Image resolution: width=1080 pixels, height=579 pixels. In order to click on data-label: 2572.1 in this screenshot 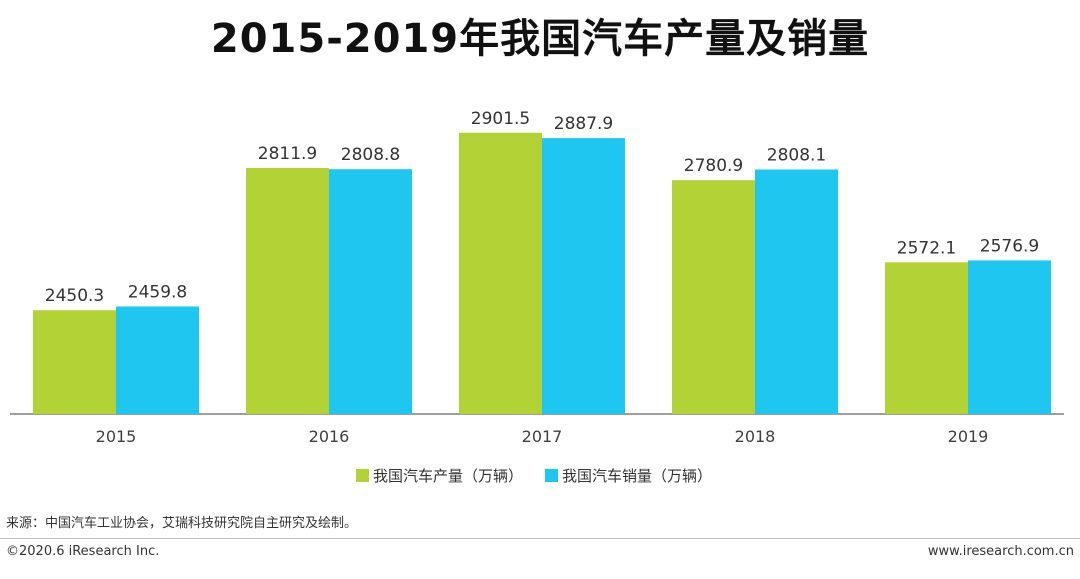, I will do `click(926, 248)`.